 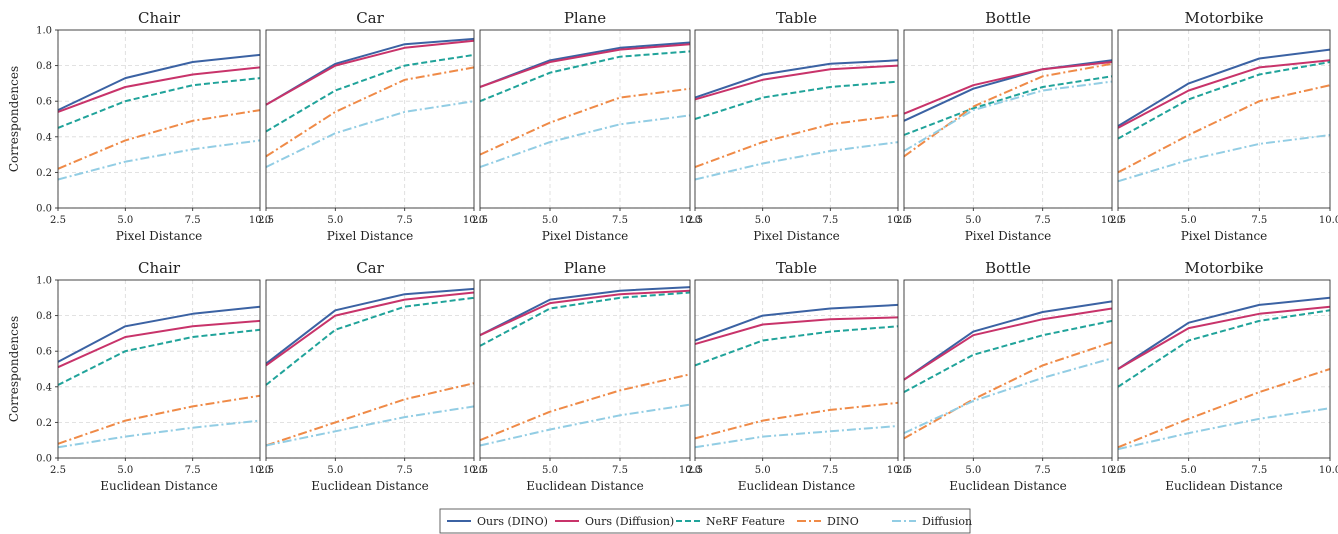 What do you see at coordinates (585, 18) in the screenshot?
I see `panel-title: Plane` at bounding box center [585, 18].